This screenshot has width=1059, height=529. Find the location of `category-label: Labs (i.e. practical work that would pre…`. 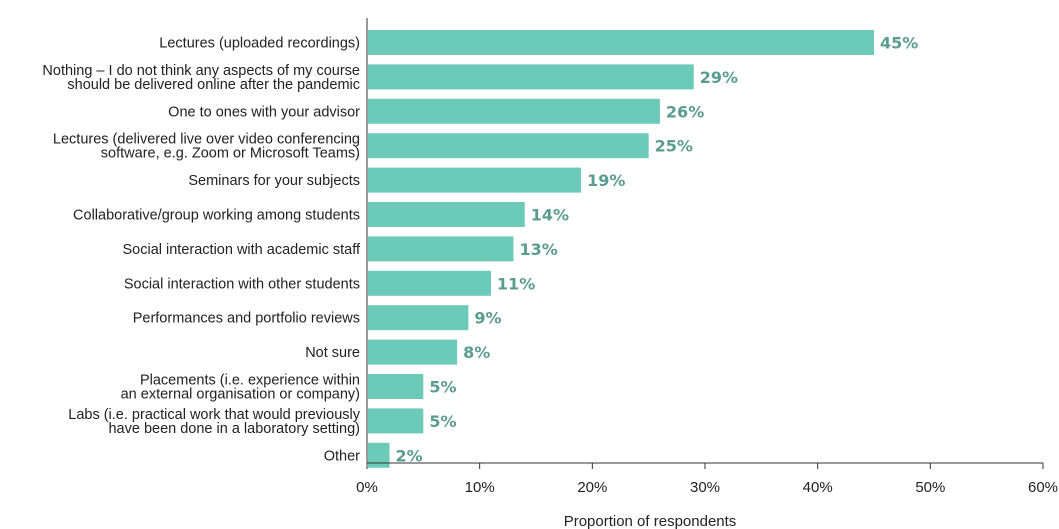

category-label: Labs (i.e. practical work that would pre… is located at coordinates (214, 422).